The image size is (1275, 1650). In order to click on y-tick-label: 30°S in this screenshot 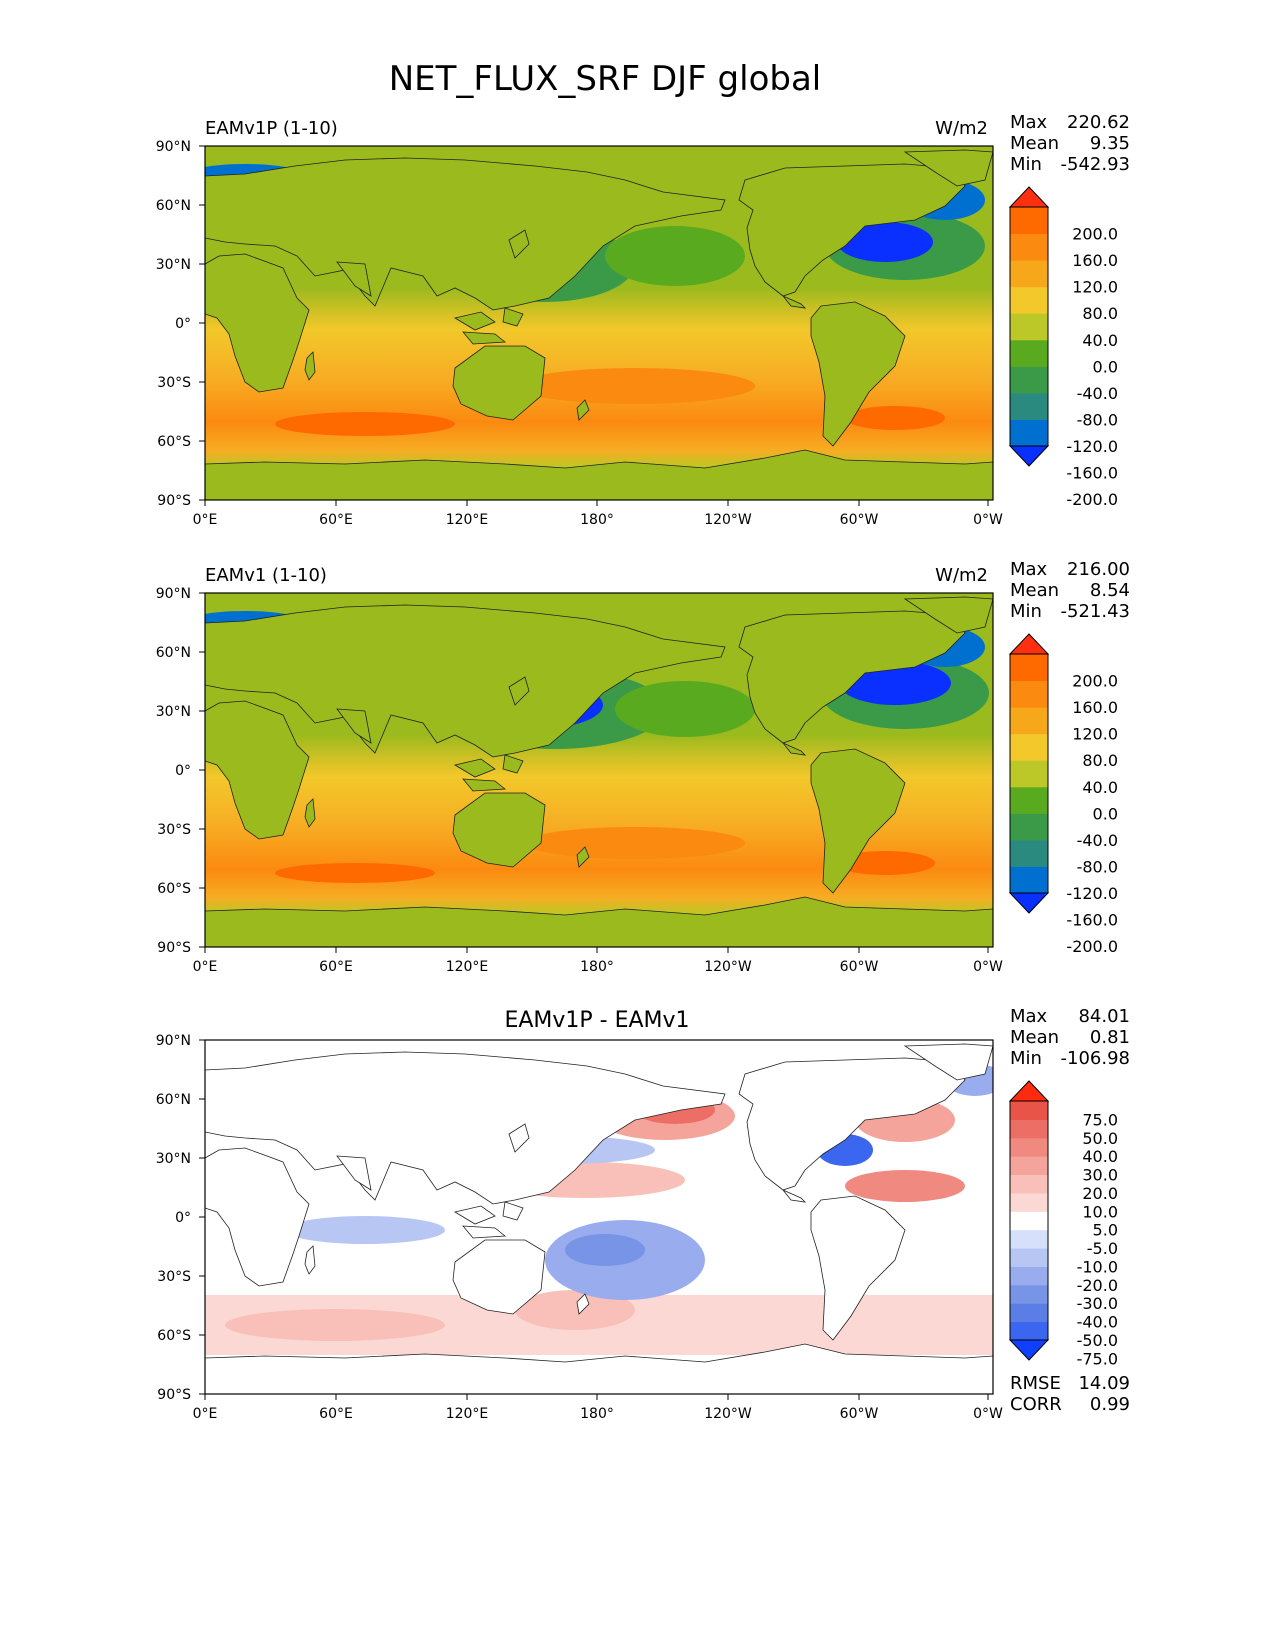, I will do `click(174, 383)`.